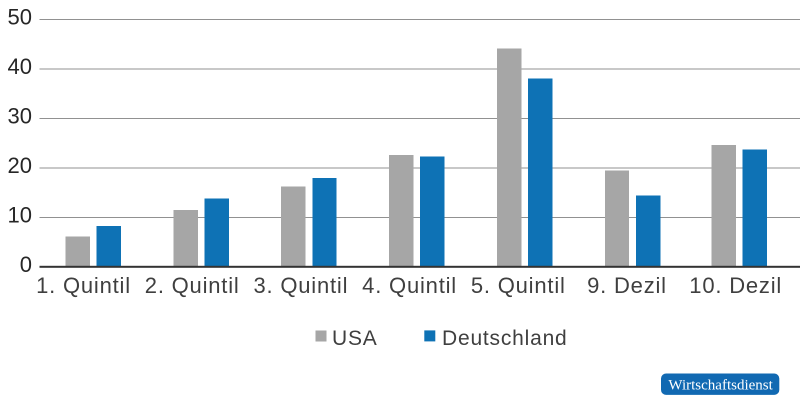  I want to click on svg-text: 9. Dezil, so click(627, 285).